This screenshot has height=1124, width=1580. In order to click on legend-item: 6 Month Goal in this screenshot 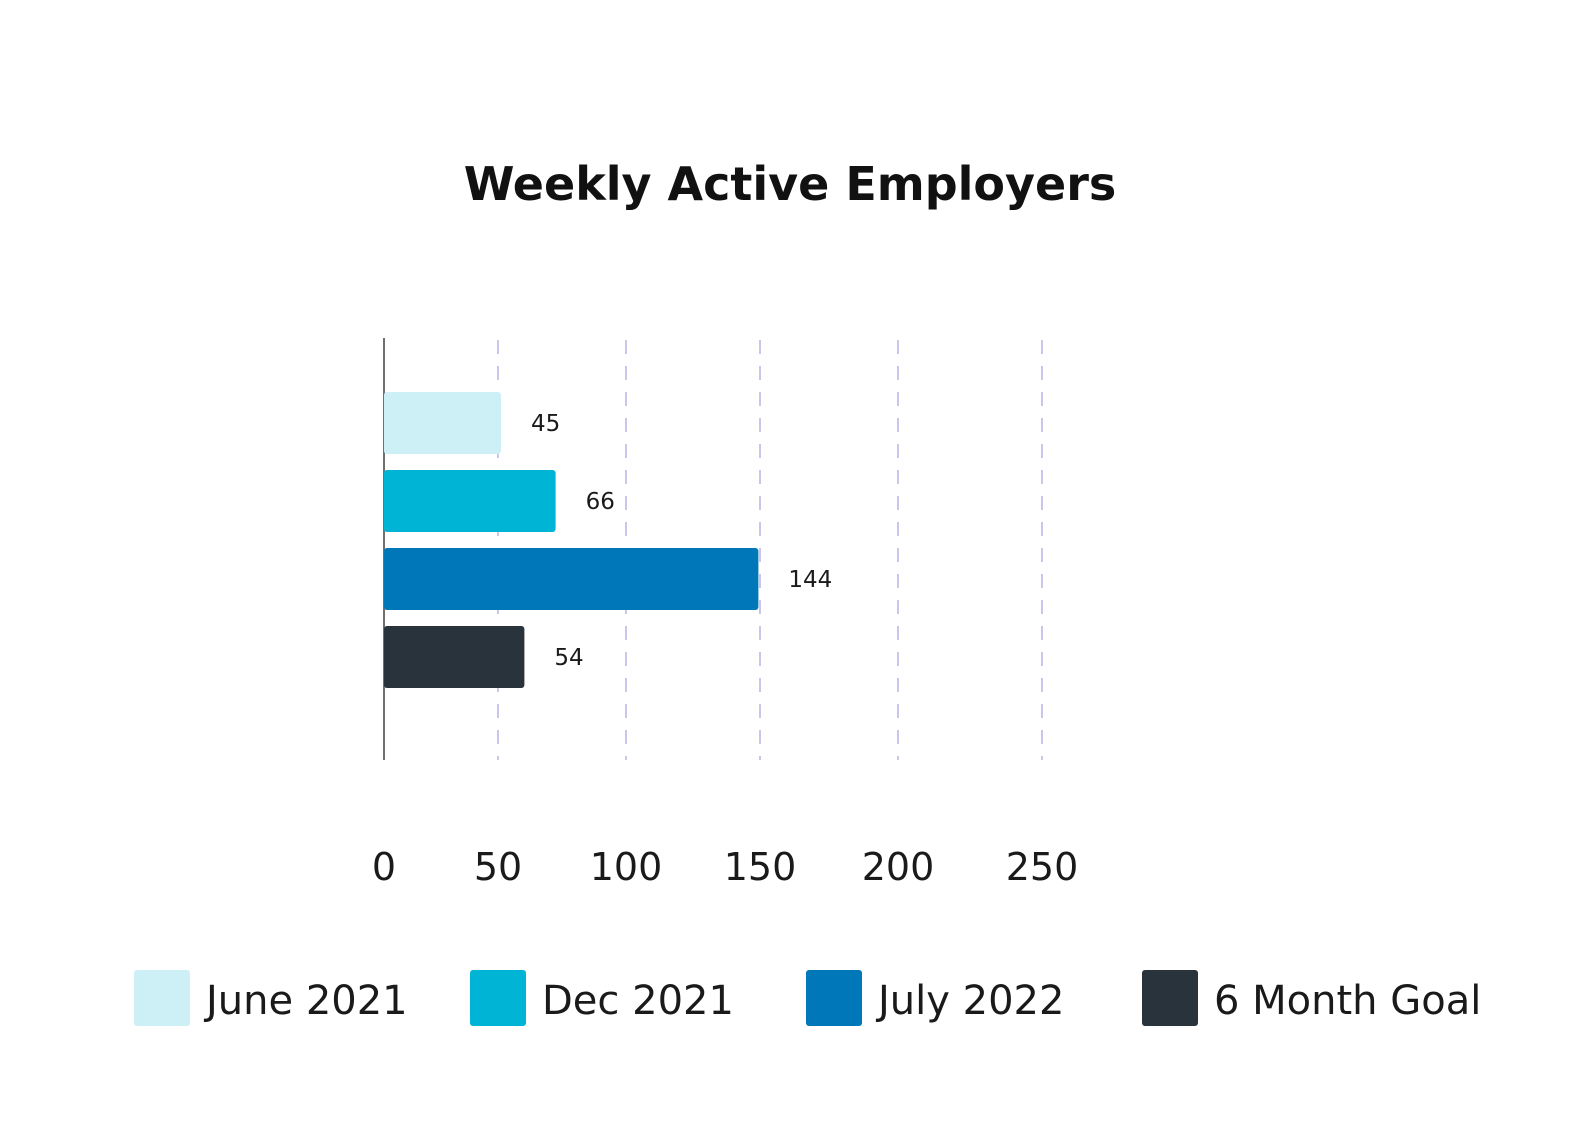, I will do `click(1311, 998)`.